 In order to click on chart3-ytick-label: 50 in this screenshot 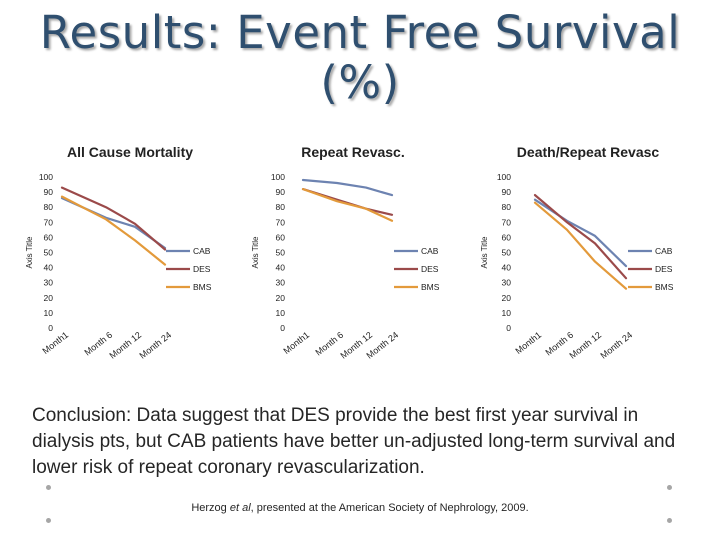, I will do `click(507, 253)`.